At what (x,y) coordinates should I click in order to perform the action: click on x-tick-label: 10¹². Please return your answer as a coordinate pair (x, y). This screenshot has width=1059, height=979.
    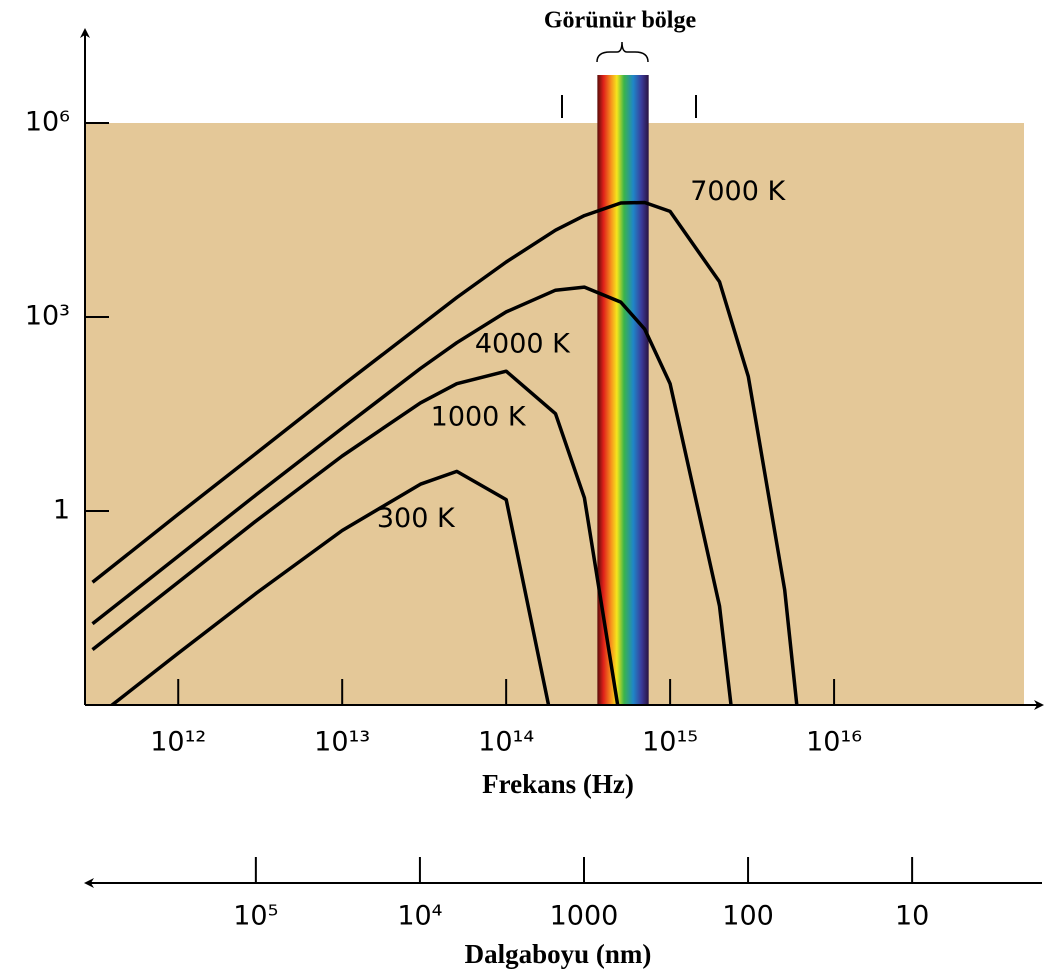
    Looking at the image, I should click on (178, 742).